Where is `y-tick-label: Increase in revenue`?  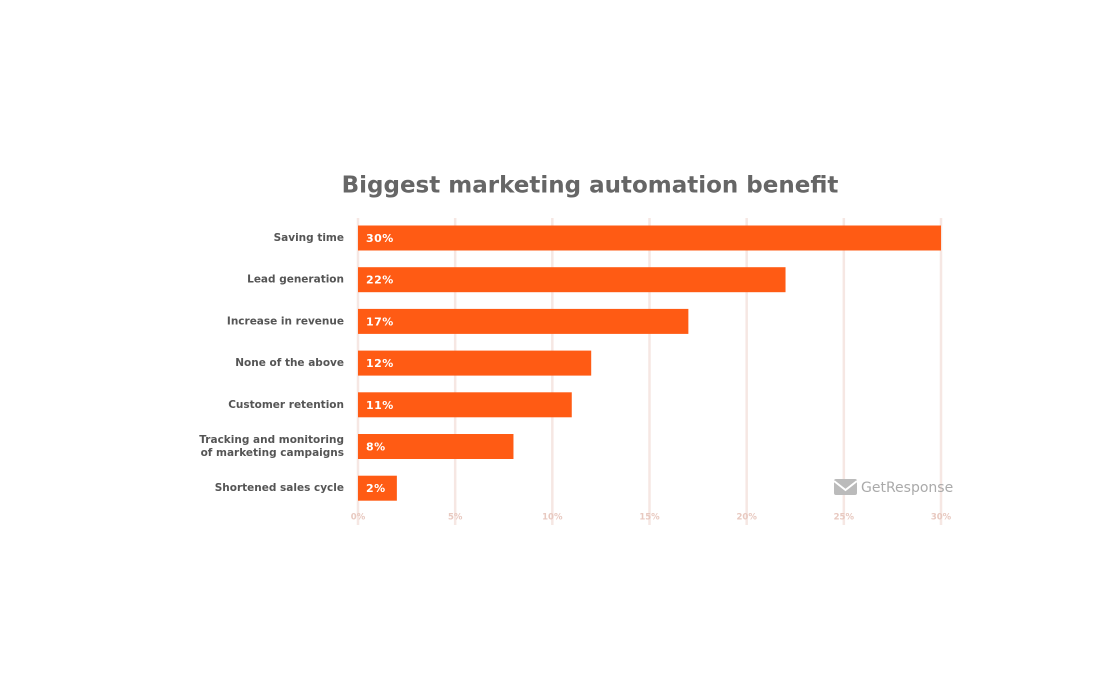
y-tick-label: Increase in revenue is located at coordinates (285, 321).